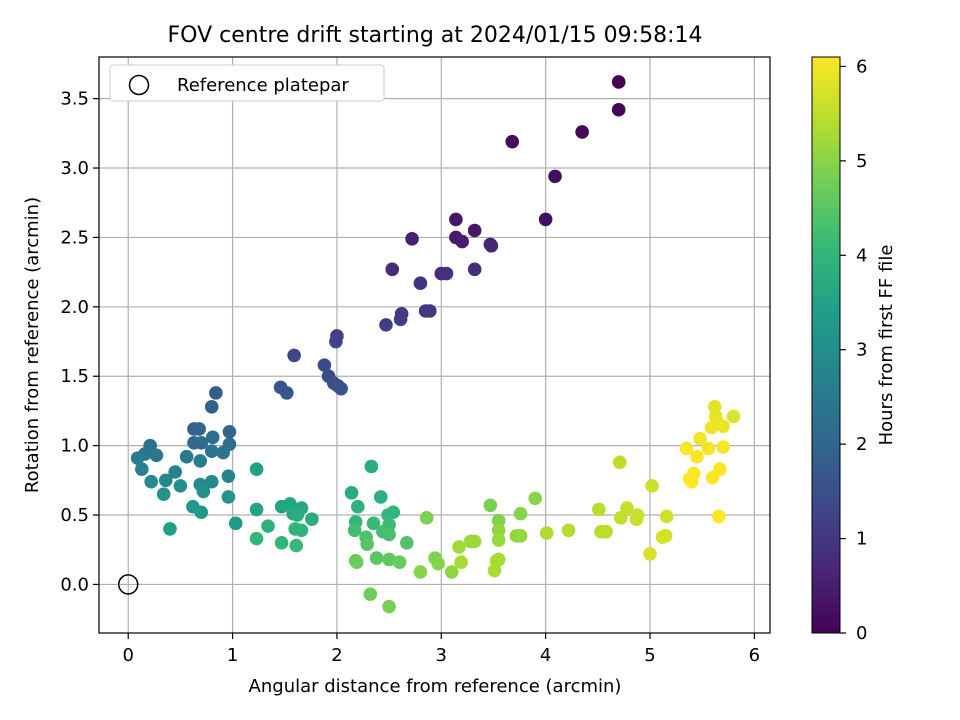 The image size is (960, 720). I want to click on colorbar: 0 1 2 3 4 5 6 Hours from first FF file, so click(854, 350).